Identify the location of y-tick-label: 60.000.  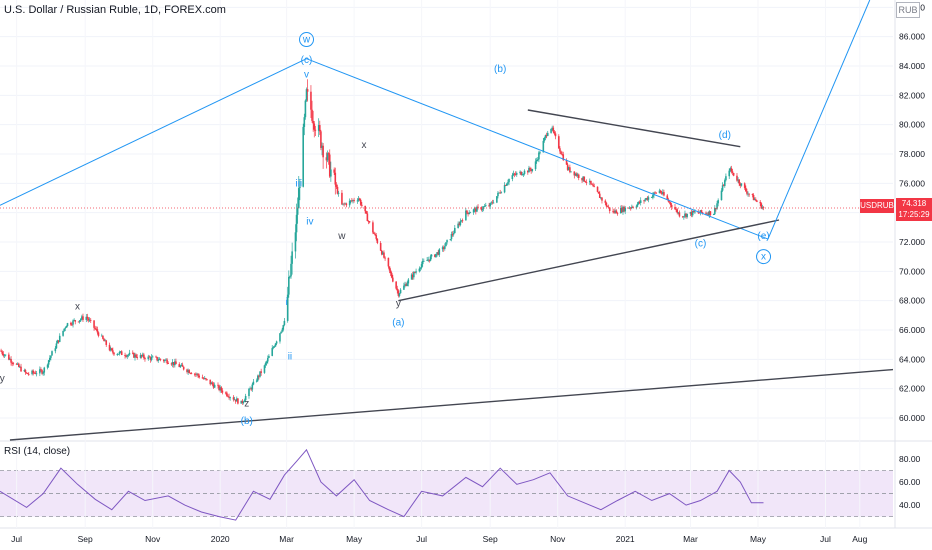
(912, 418).